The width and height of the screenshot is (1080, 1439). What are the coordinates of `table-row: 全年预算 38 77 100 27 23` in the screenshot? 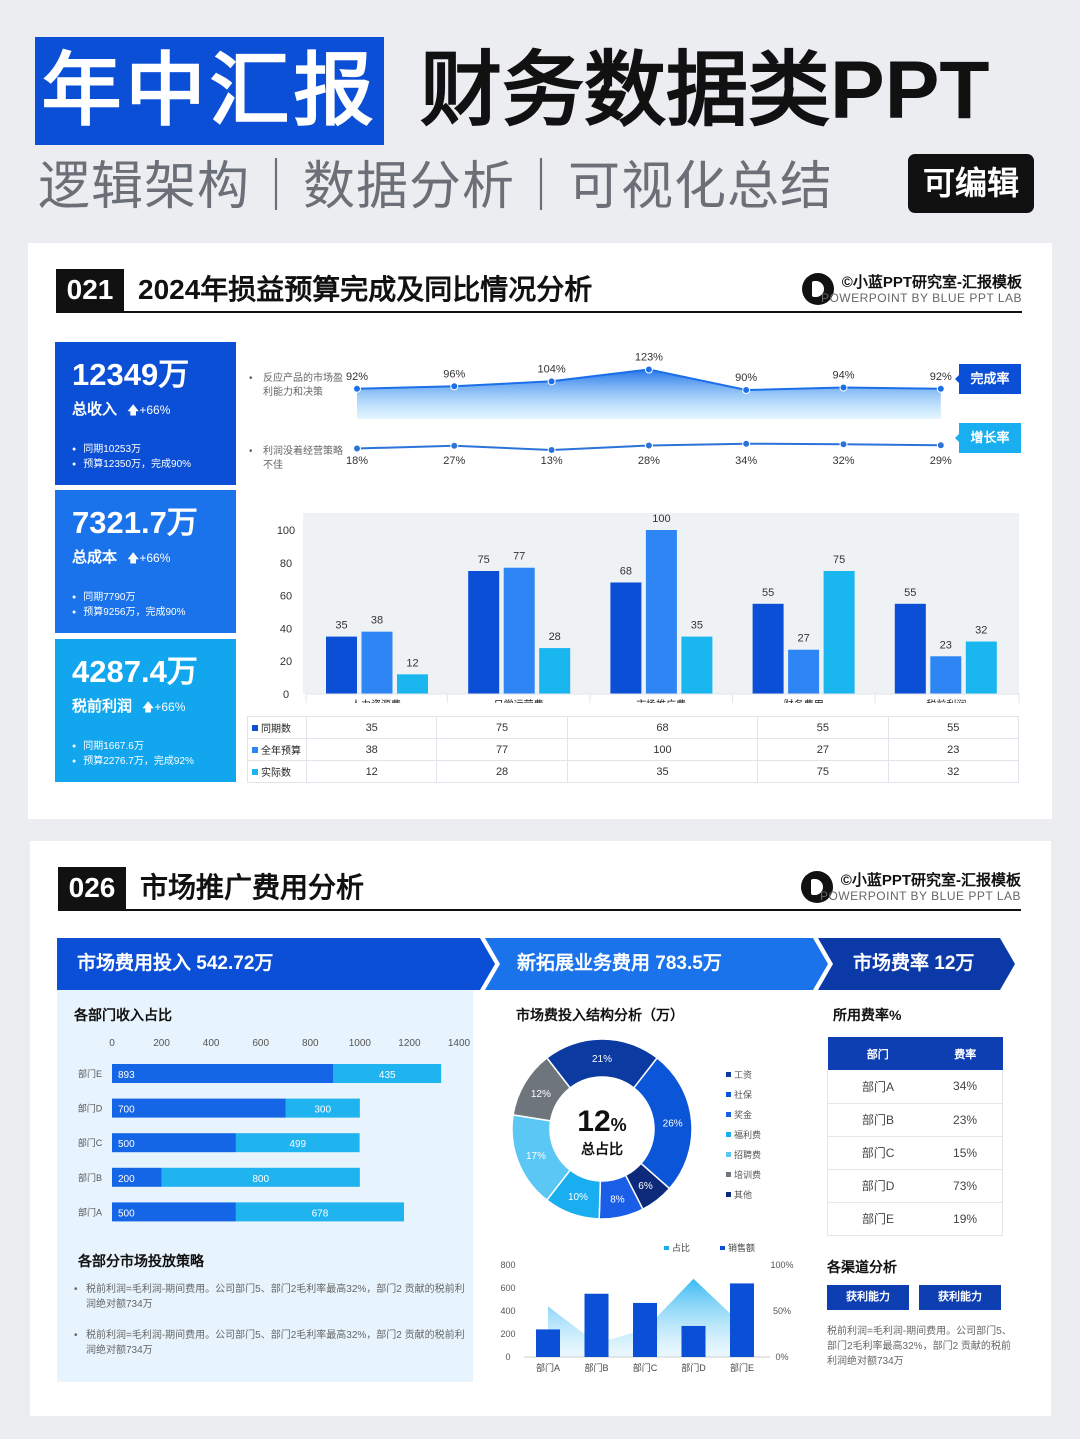 It's located at (633, 749).